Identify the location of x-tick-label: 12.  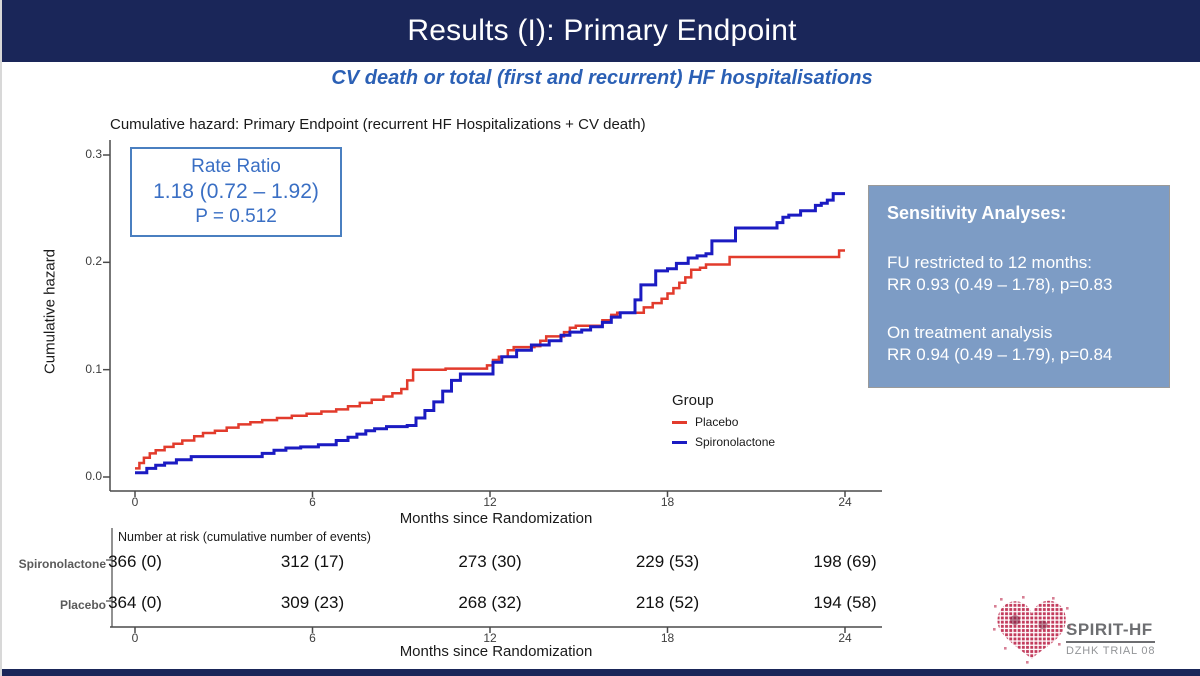
(490, 502).